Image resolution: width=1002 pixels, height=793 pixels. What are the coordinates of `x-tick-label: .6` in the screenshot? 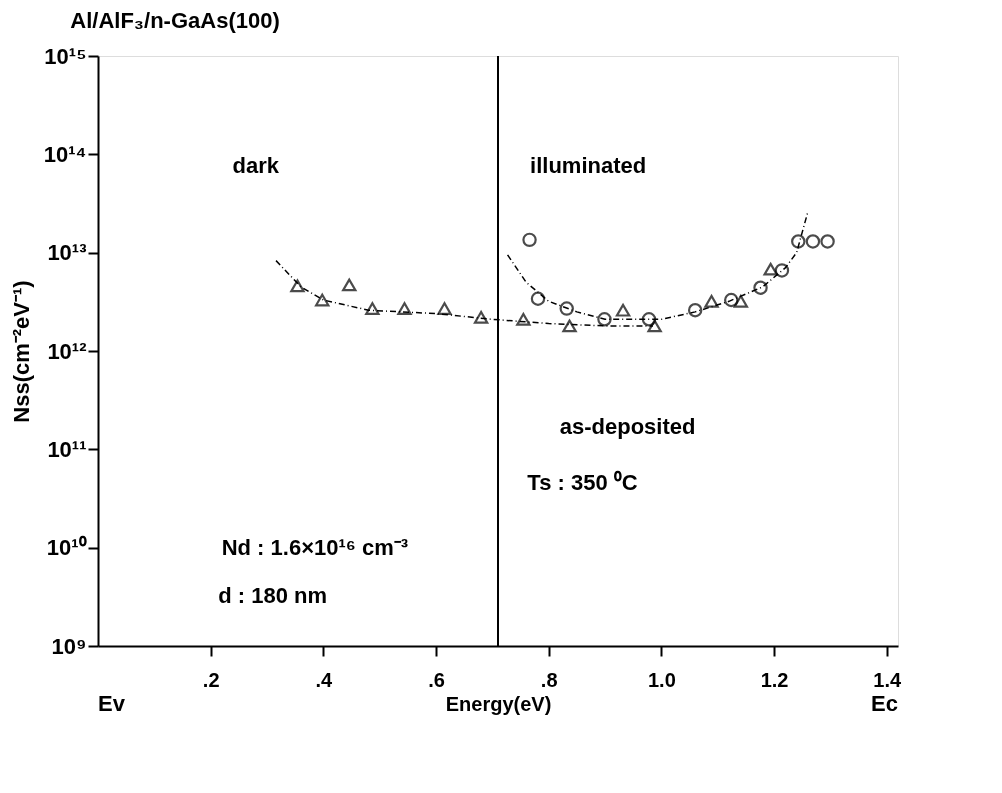 It's located at (436, 679).